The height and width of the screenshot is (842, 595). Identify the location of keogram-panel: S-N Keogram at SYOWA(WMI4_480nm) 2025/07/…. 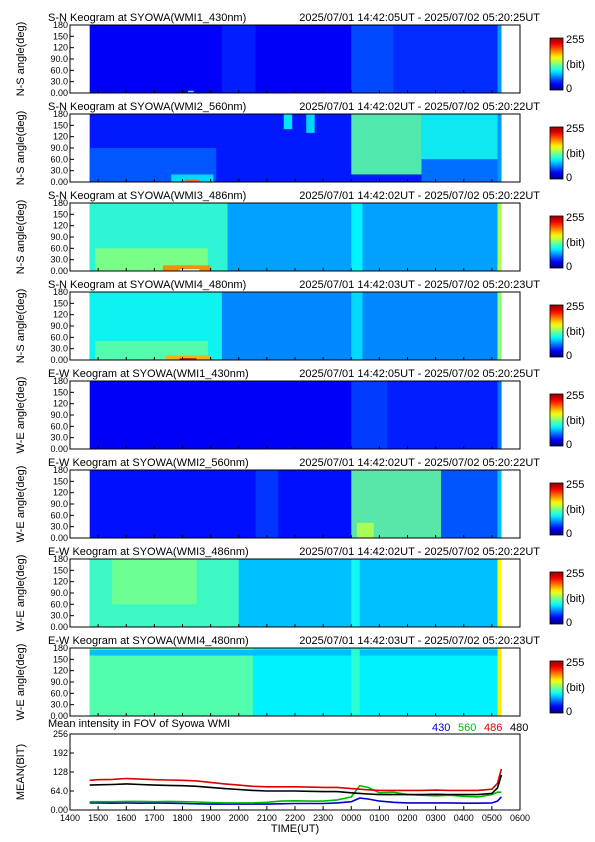
(300, 322).